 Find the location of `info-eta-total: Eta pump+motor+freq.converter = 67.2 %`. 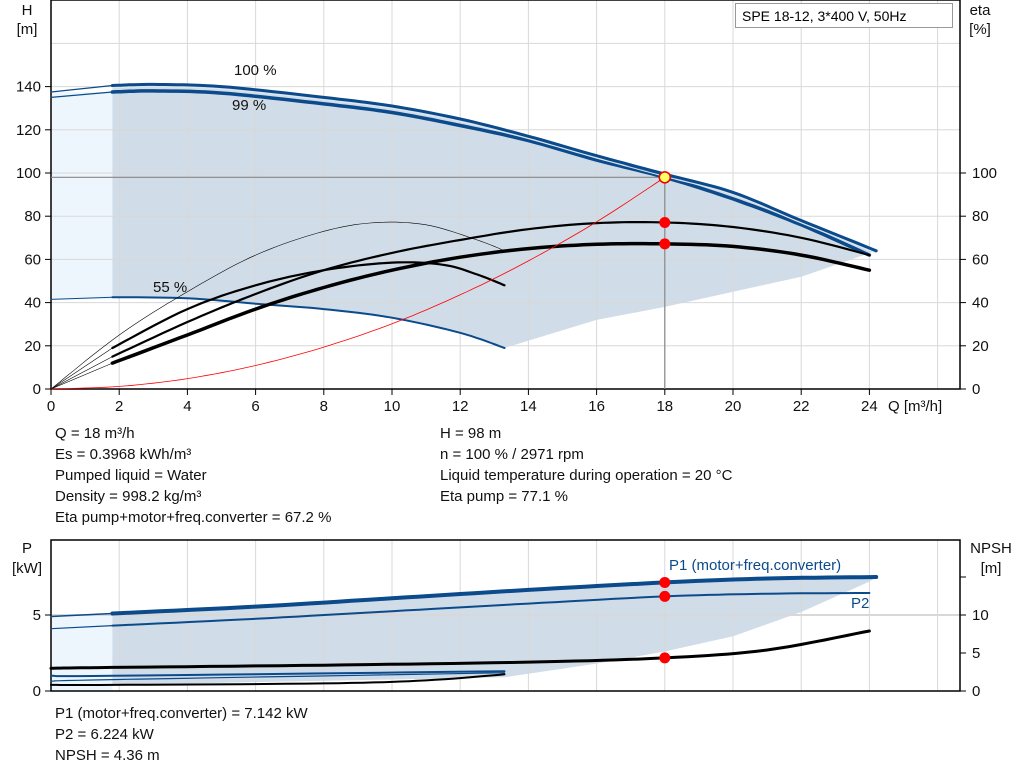

info-eta-total: Eta pump+motor+freq.converter = 67.2 % is located at coordinates (193, 517).